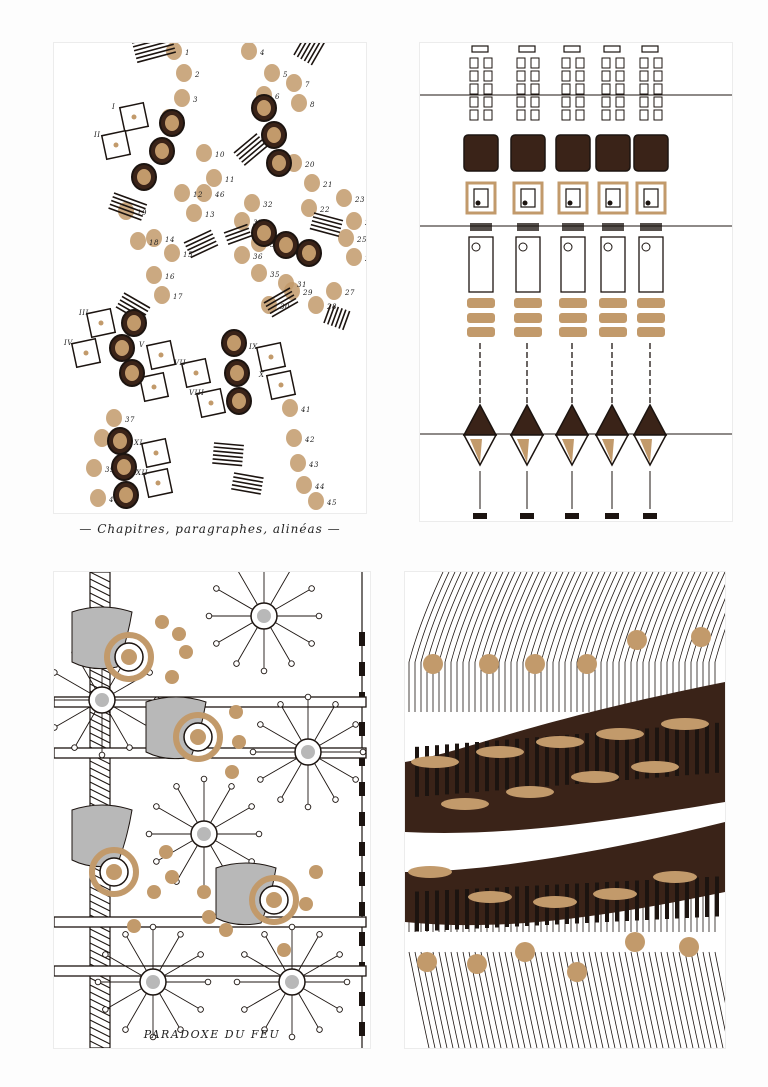  What do you see at coordinates (219, 195) in the screenshot?
I see `paragraph-number: 46` at bounding box center [219, 195].